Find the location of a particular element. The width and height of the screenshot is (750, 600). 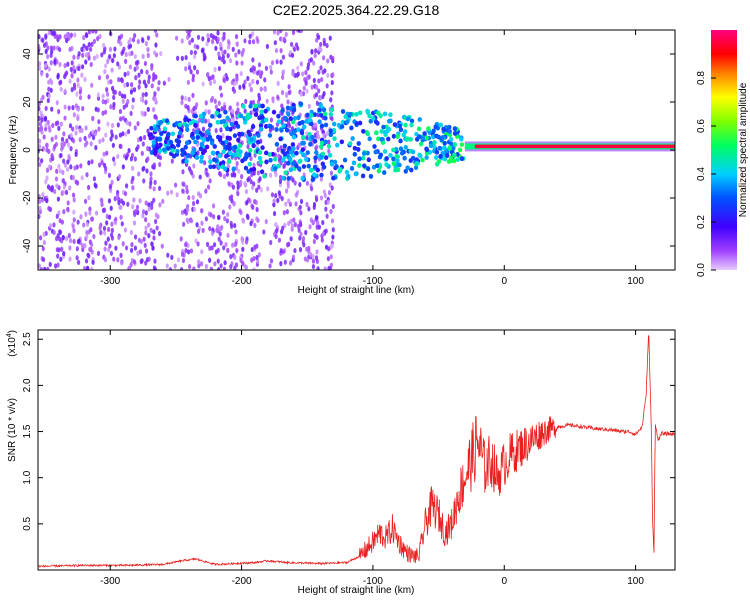

x-tick-label: -100 is located at coordinates (373, 581).